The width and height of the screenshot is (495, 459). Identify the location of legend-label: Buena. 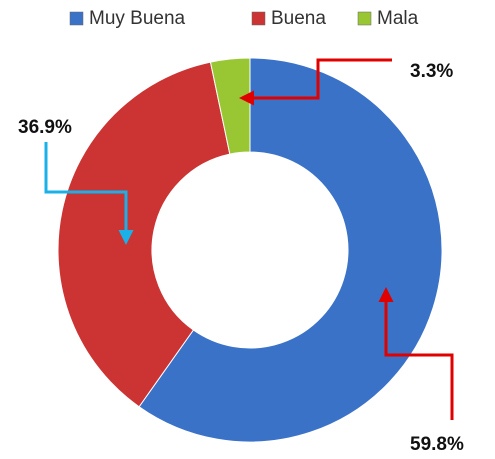
(298, 18).